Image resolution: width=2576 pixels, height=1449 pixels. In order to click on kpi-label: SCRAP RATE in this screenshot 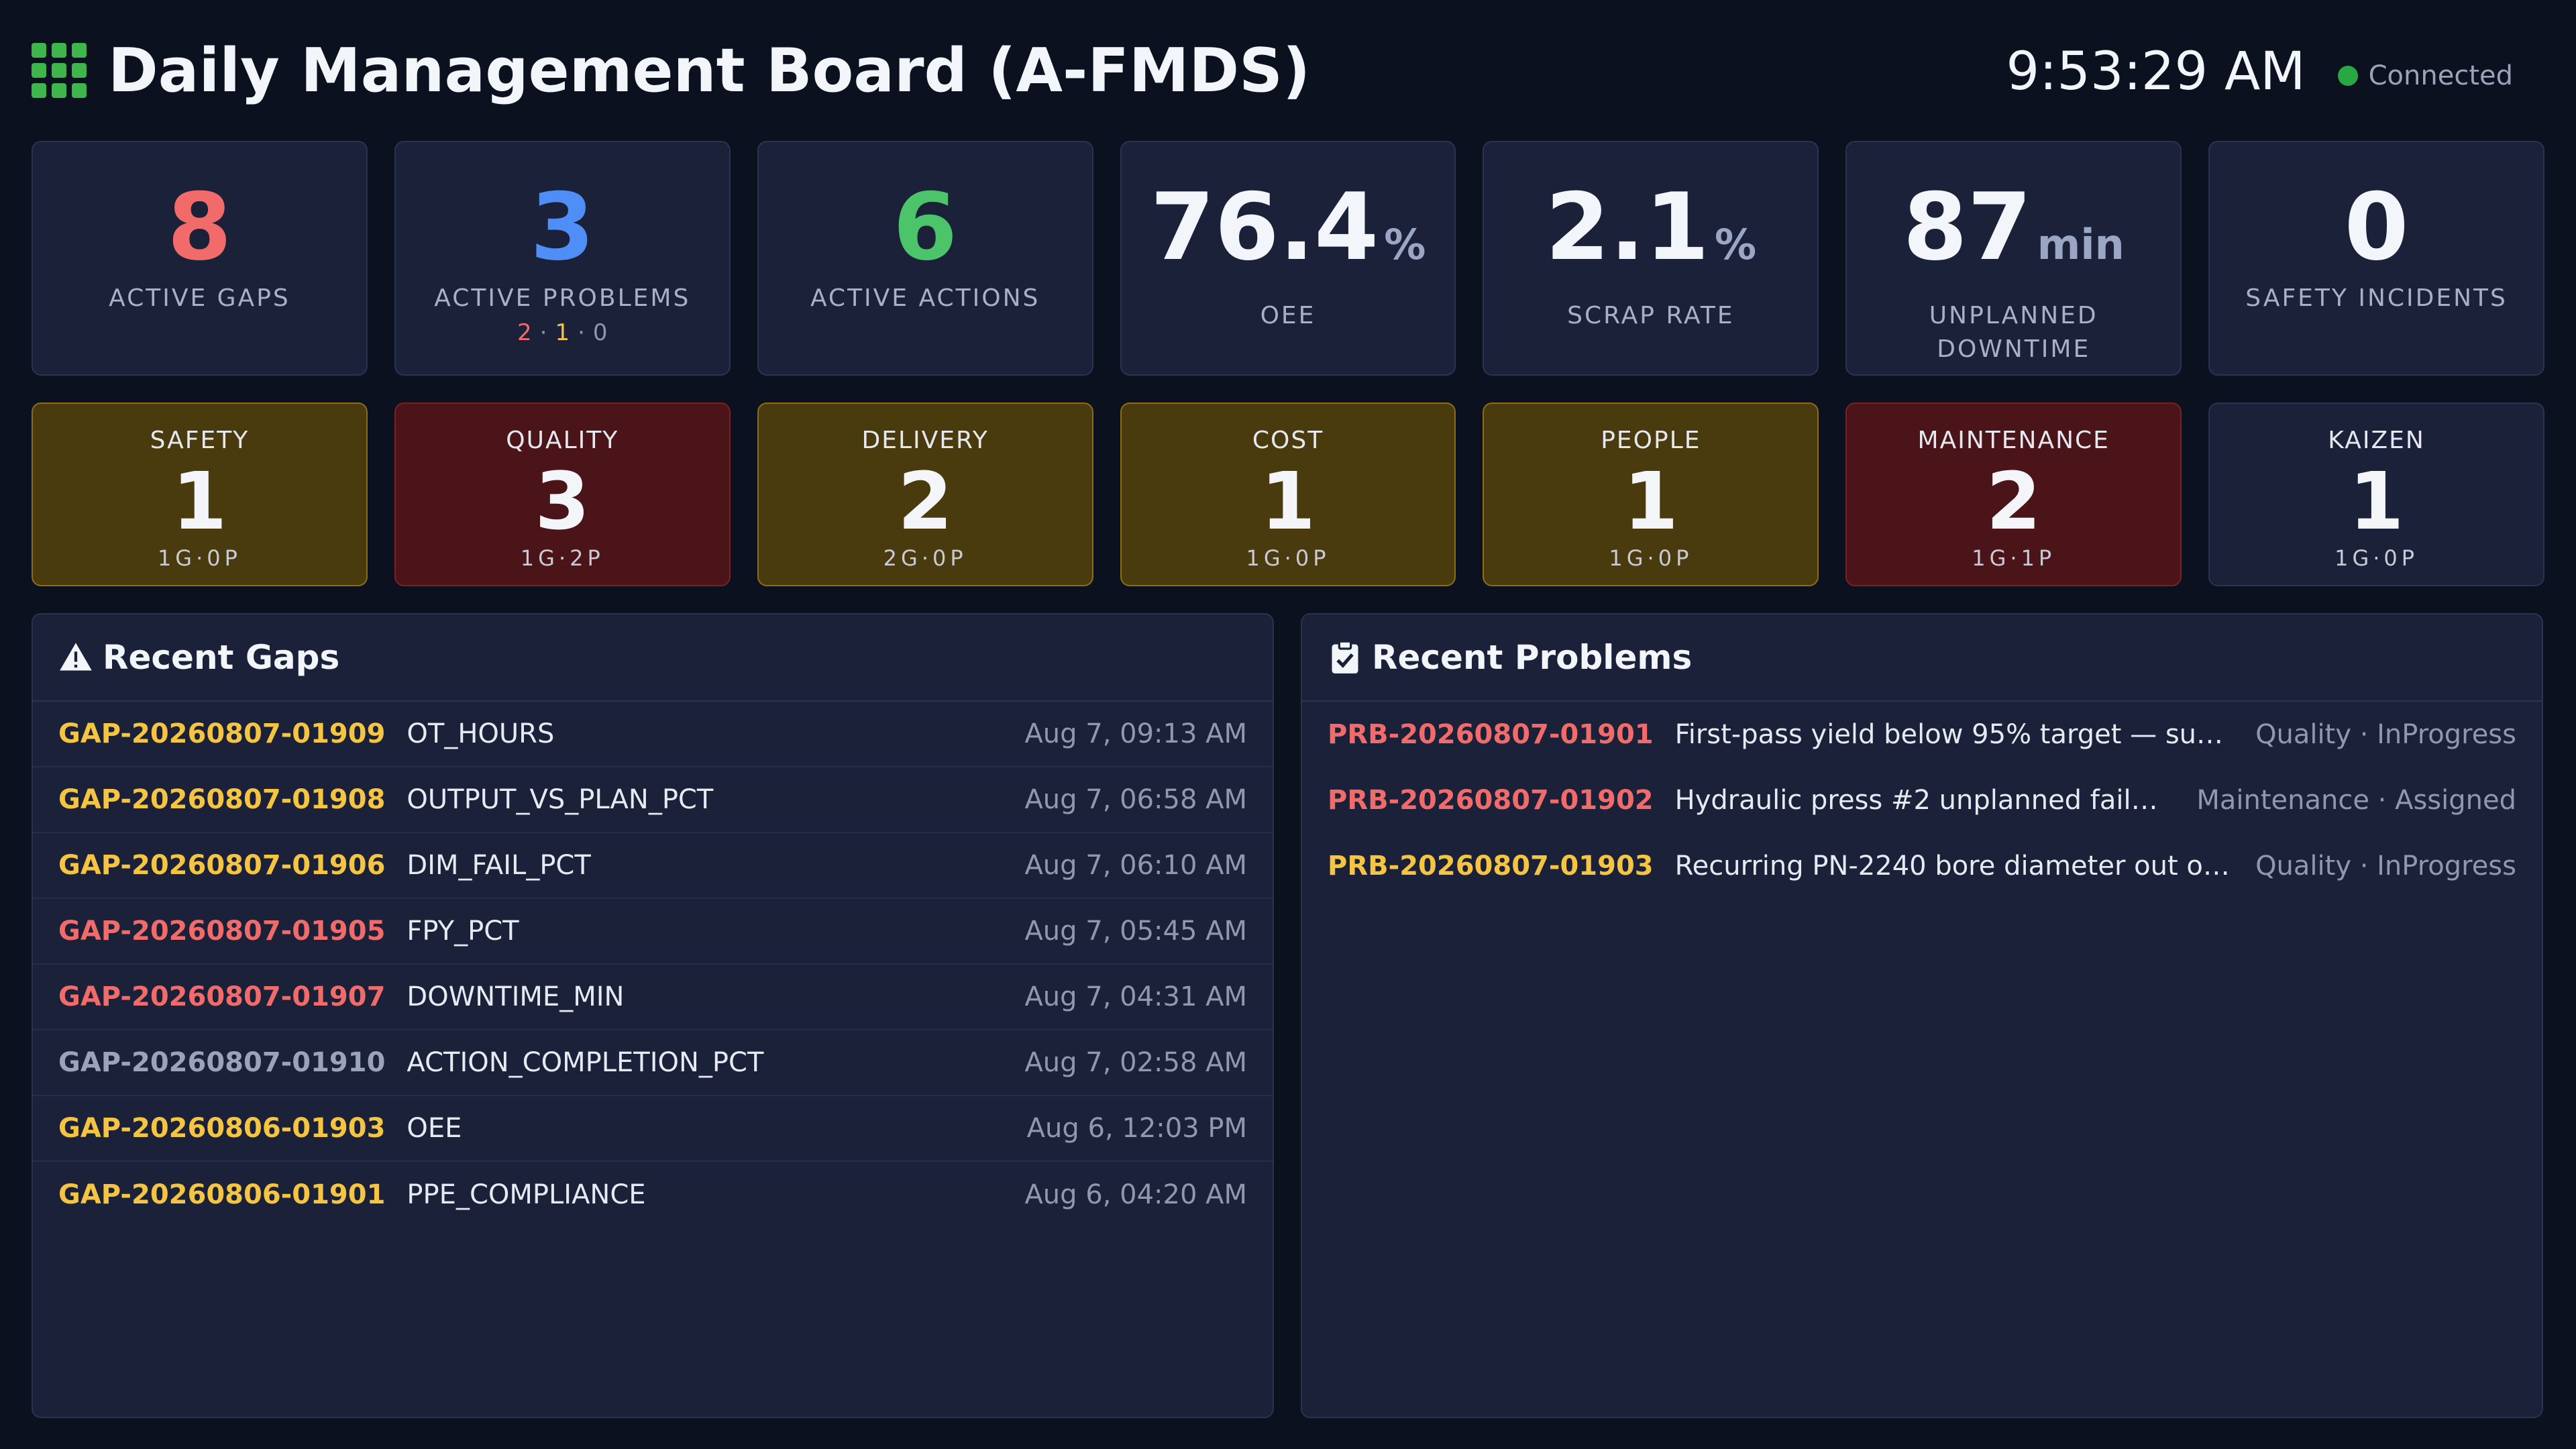, I will do `click(1651, 315)`.